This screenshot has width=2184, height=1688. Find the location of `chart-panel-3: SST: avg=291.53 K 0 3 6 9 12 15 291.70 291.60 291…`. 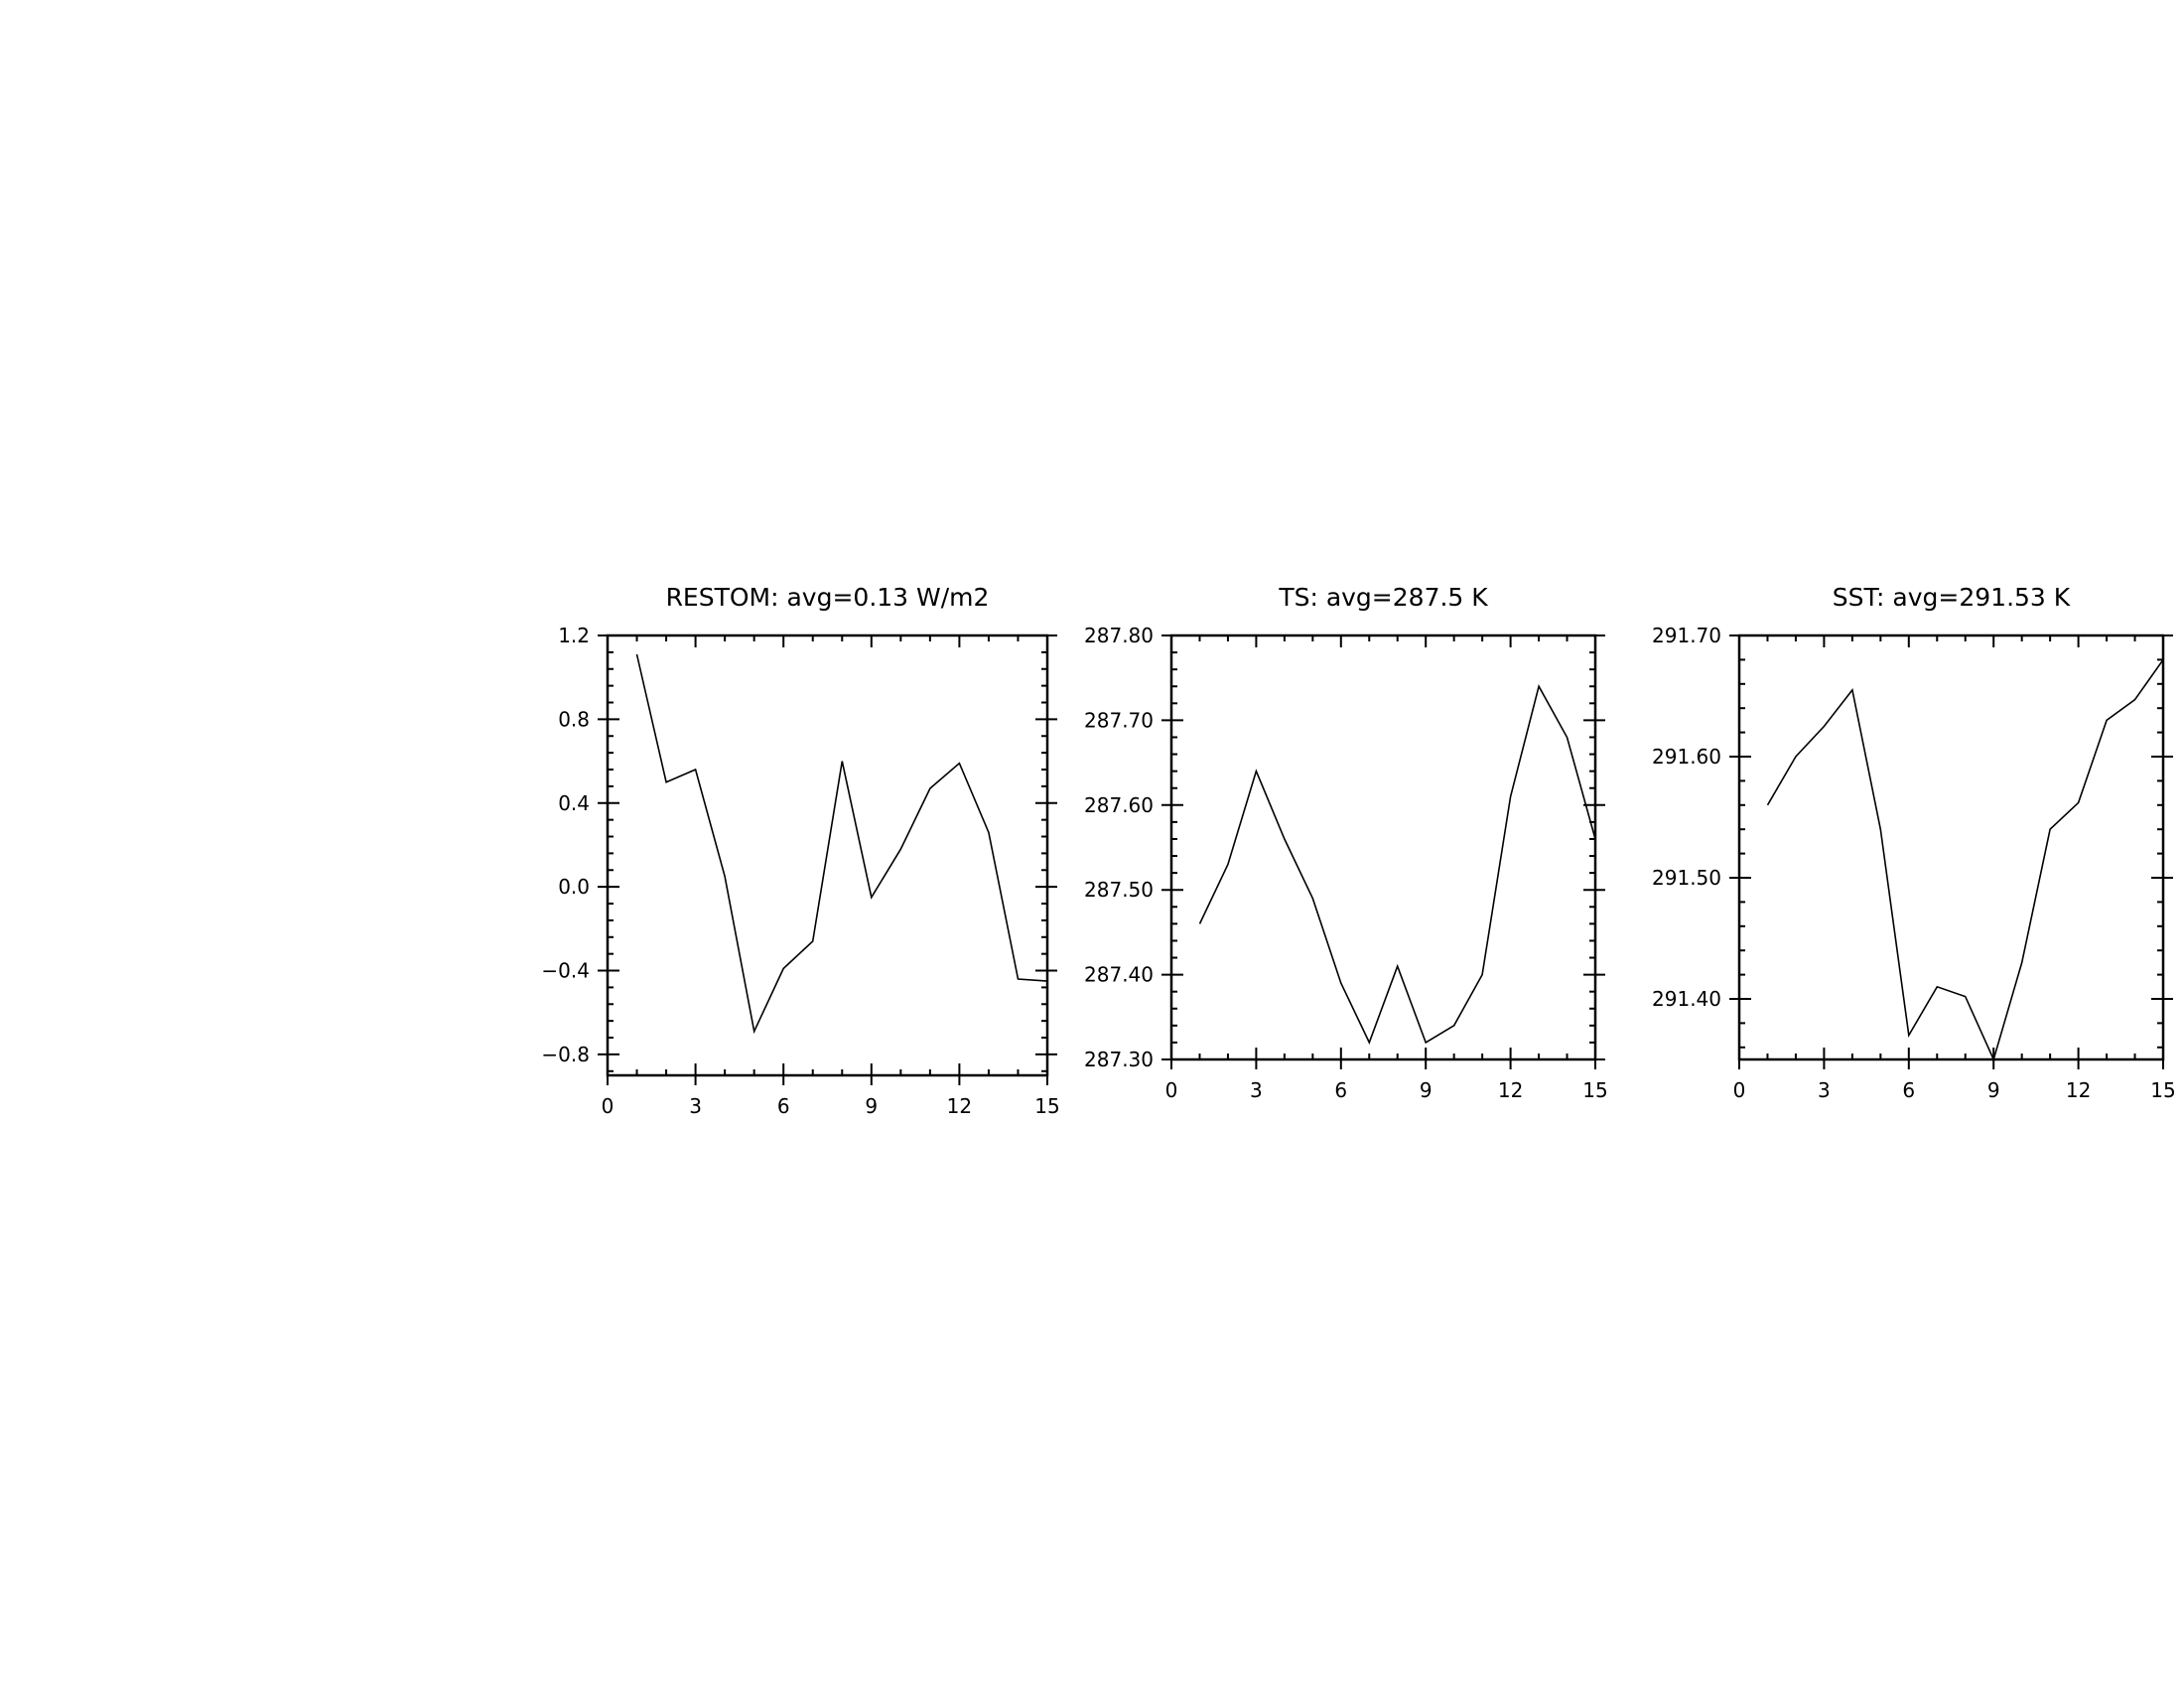

chart-panel-3: SST: avg=291.53 K 0 3 6 9 12 15 291.70 291.60 291… is located at coordinates (1914, 842).